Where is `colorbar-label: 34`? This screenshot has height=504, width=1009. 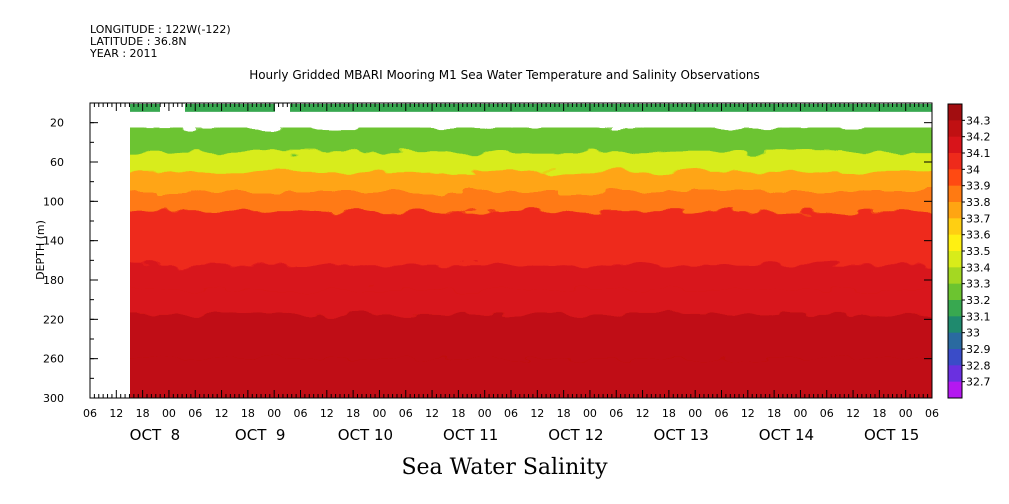 colorbar-label: 34 is located at coordinates (973, 169).